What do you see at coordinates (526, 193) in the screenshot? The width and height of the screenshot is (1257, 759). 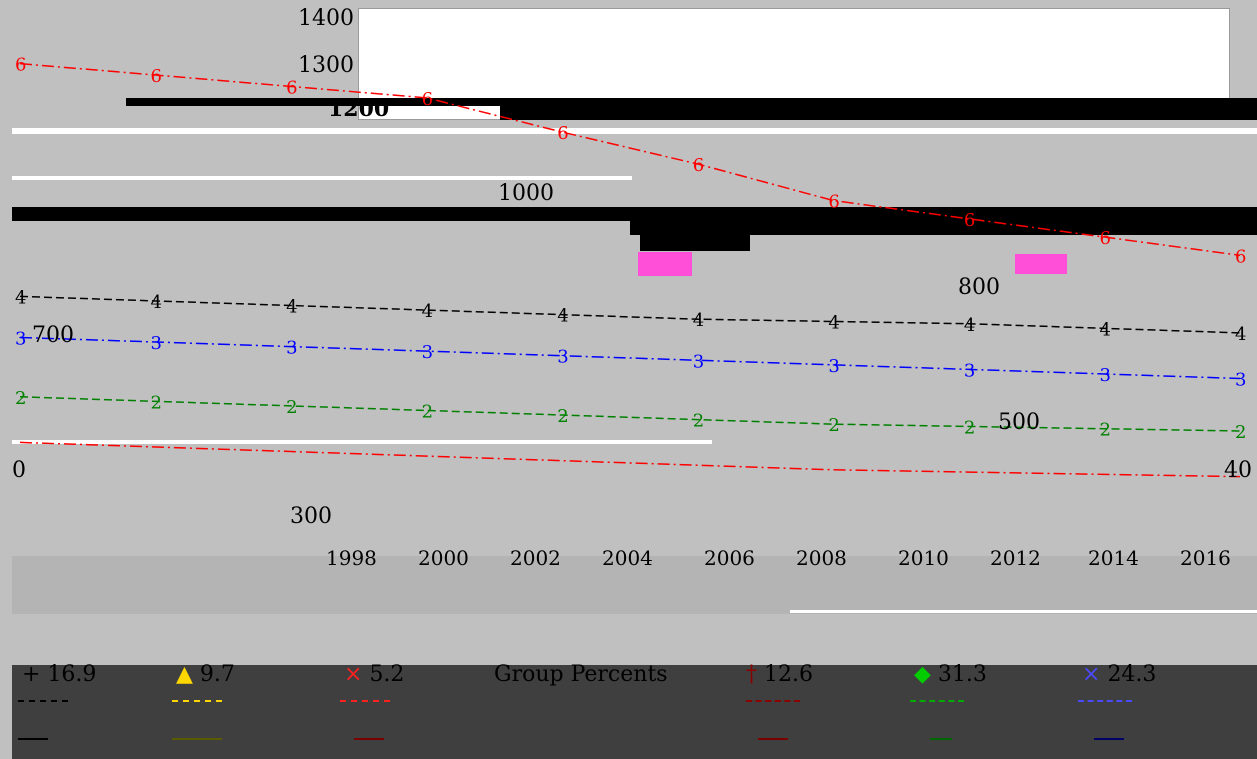 I see `y-tick-label: 1000` at bounding box center [526, 193].